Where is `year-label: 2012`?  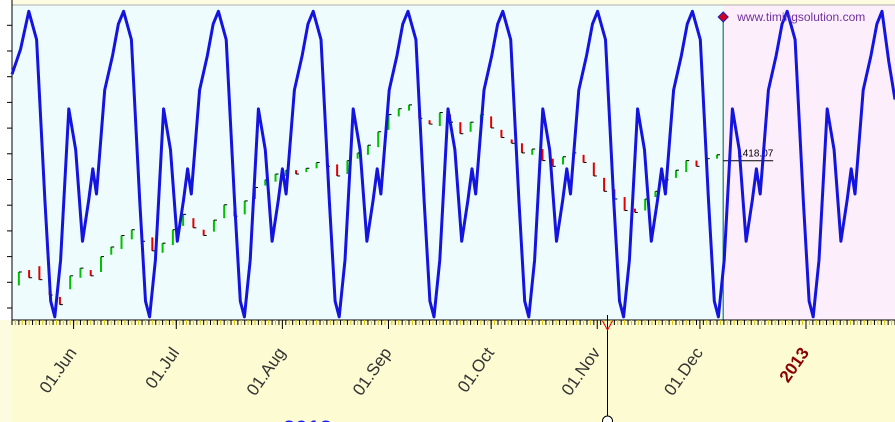
year-label: 2012 is located at coordinates (307, 419).